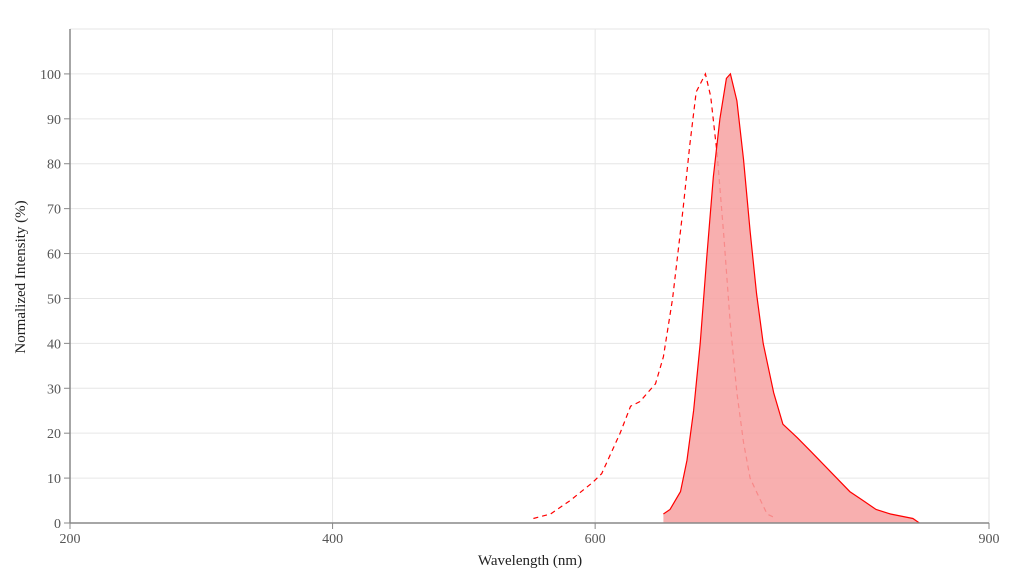  What do you see at coordinates (54, 389) in the screenshot?
I see `y-tick-label: 30` at bounding box center [54, 389].